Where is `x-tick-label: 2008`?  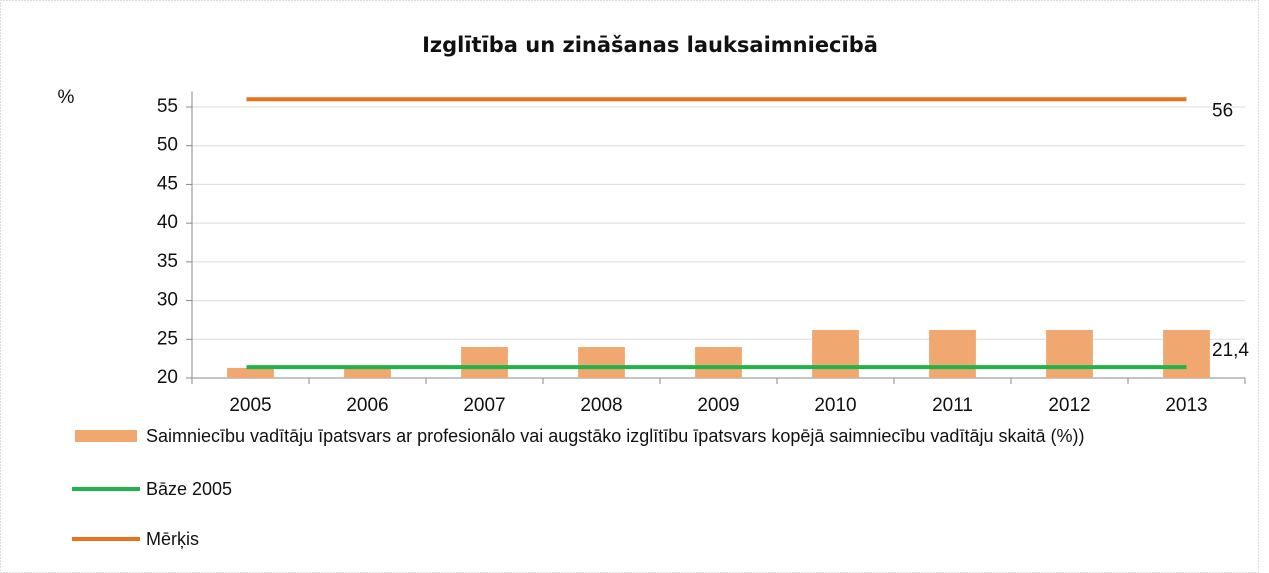 x-tick-label: 2008 is located at coordinates (601, 405).